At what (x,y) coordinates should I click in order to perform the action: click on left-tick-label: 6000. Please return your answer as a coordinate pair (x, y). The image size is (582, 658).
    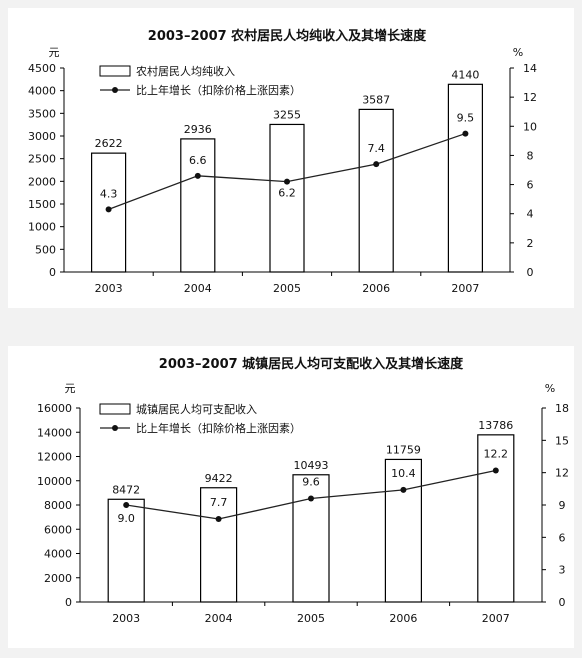
    Looking at the image, I should click on (58, 529).